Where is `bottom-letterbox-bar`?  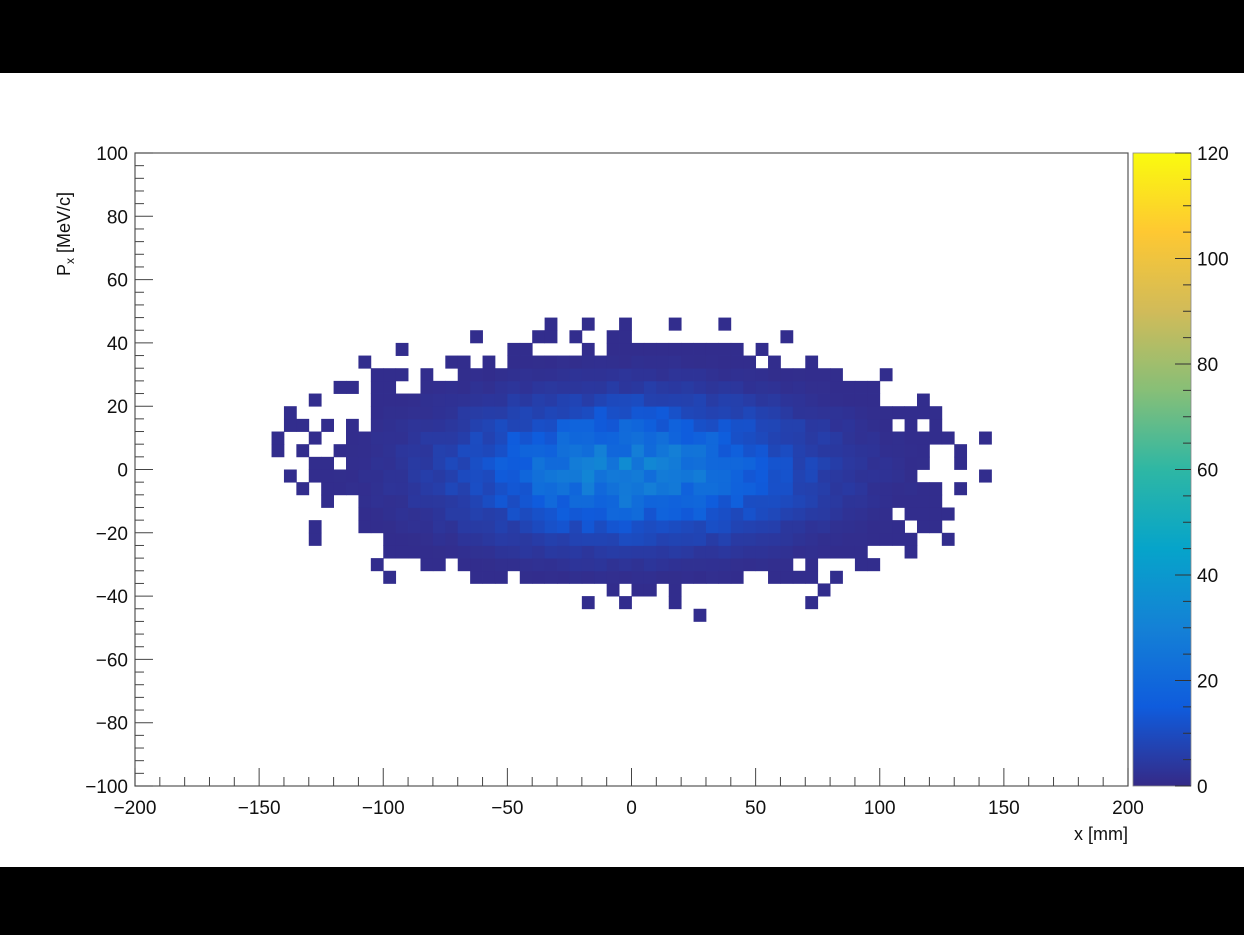
bottom-letterbox-bar is located at coordinates (622, 901).